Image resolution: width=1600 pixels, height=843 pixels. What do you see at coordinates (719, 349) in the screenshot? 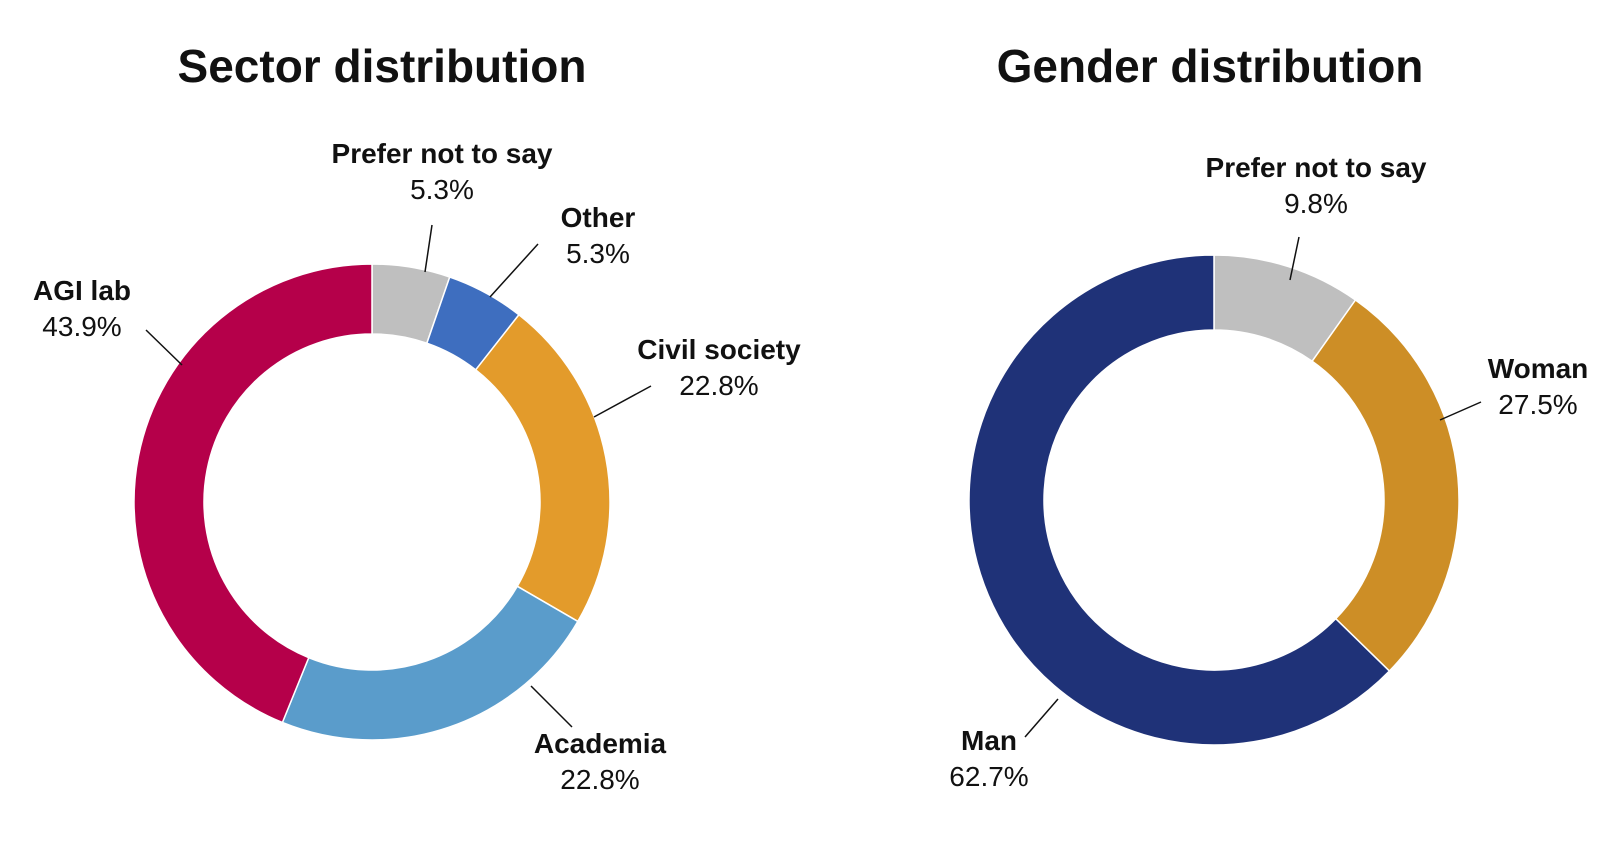
I see `sector-label-civil-society: Civil society` at bounding box center [719, 349].